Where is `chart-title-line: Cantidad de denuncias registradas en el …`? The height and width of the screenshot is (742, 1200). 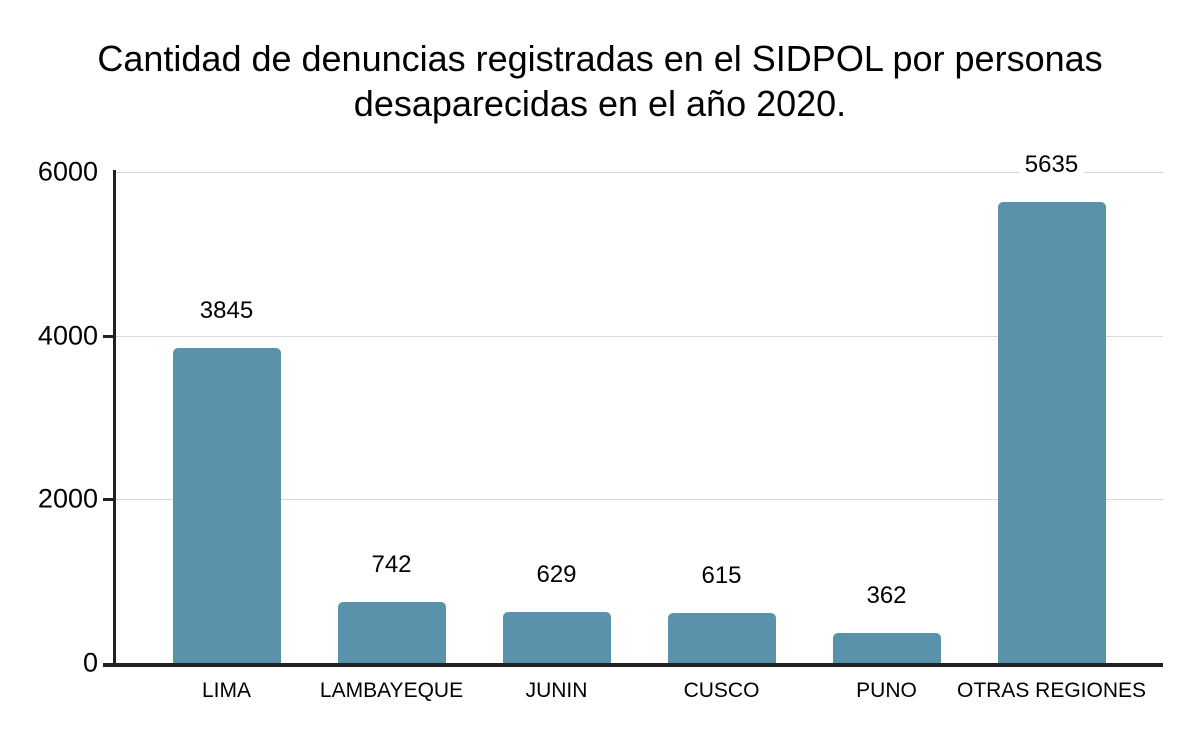
chart-title-line: Cantidad de denuncias registradas en el … is located at coordinates (600, 58).